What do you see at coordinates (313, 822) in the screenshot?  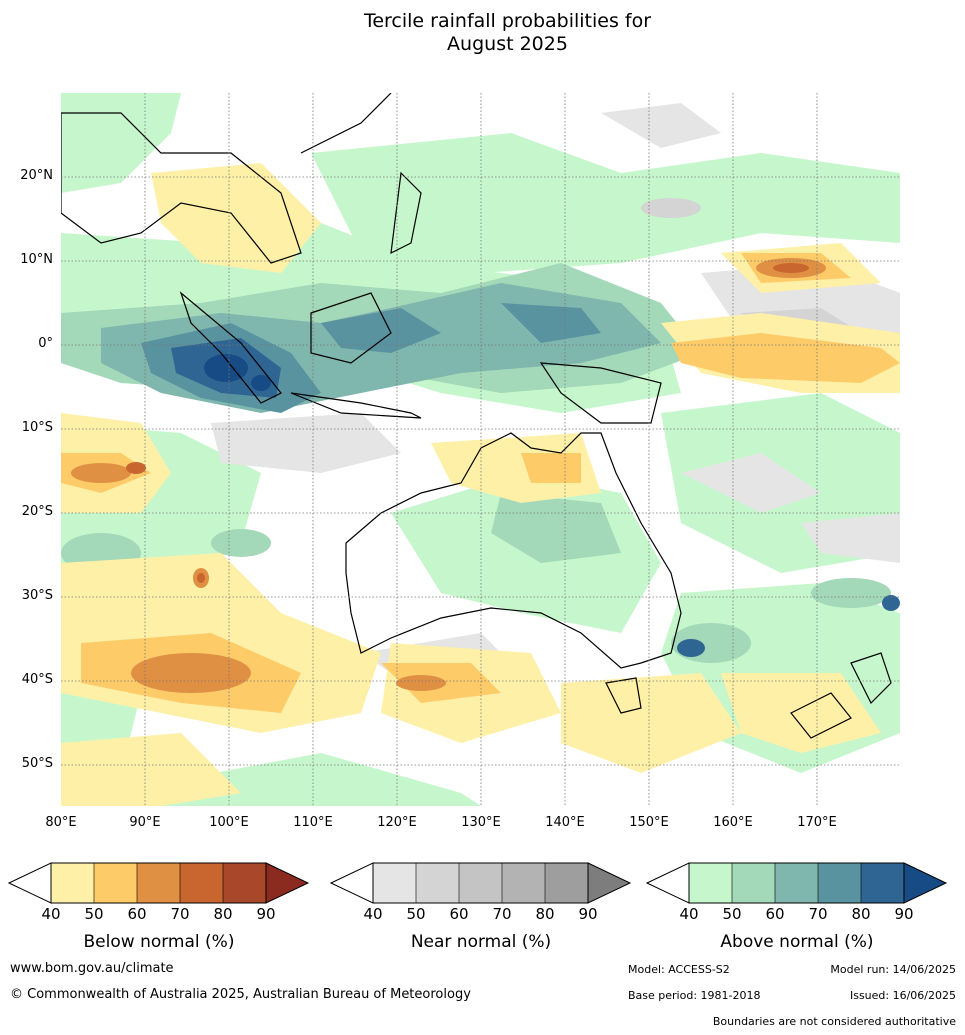 I see `lon-label-110e: 110°E` at bounding box center [313, 822].